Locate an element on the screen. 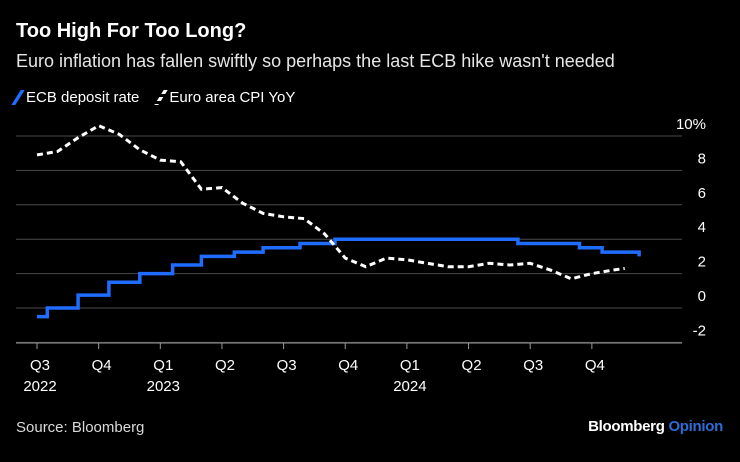 The height and width of the screenshot is (462, 740). source-note: Source: Bloomberg is located at coordinates (80, 427).